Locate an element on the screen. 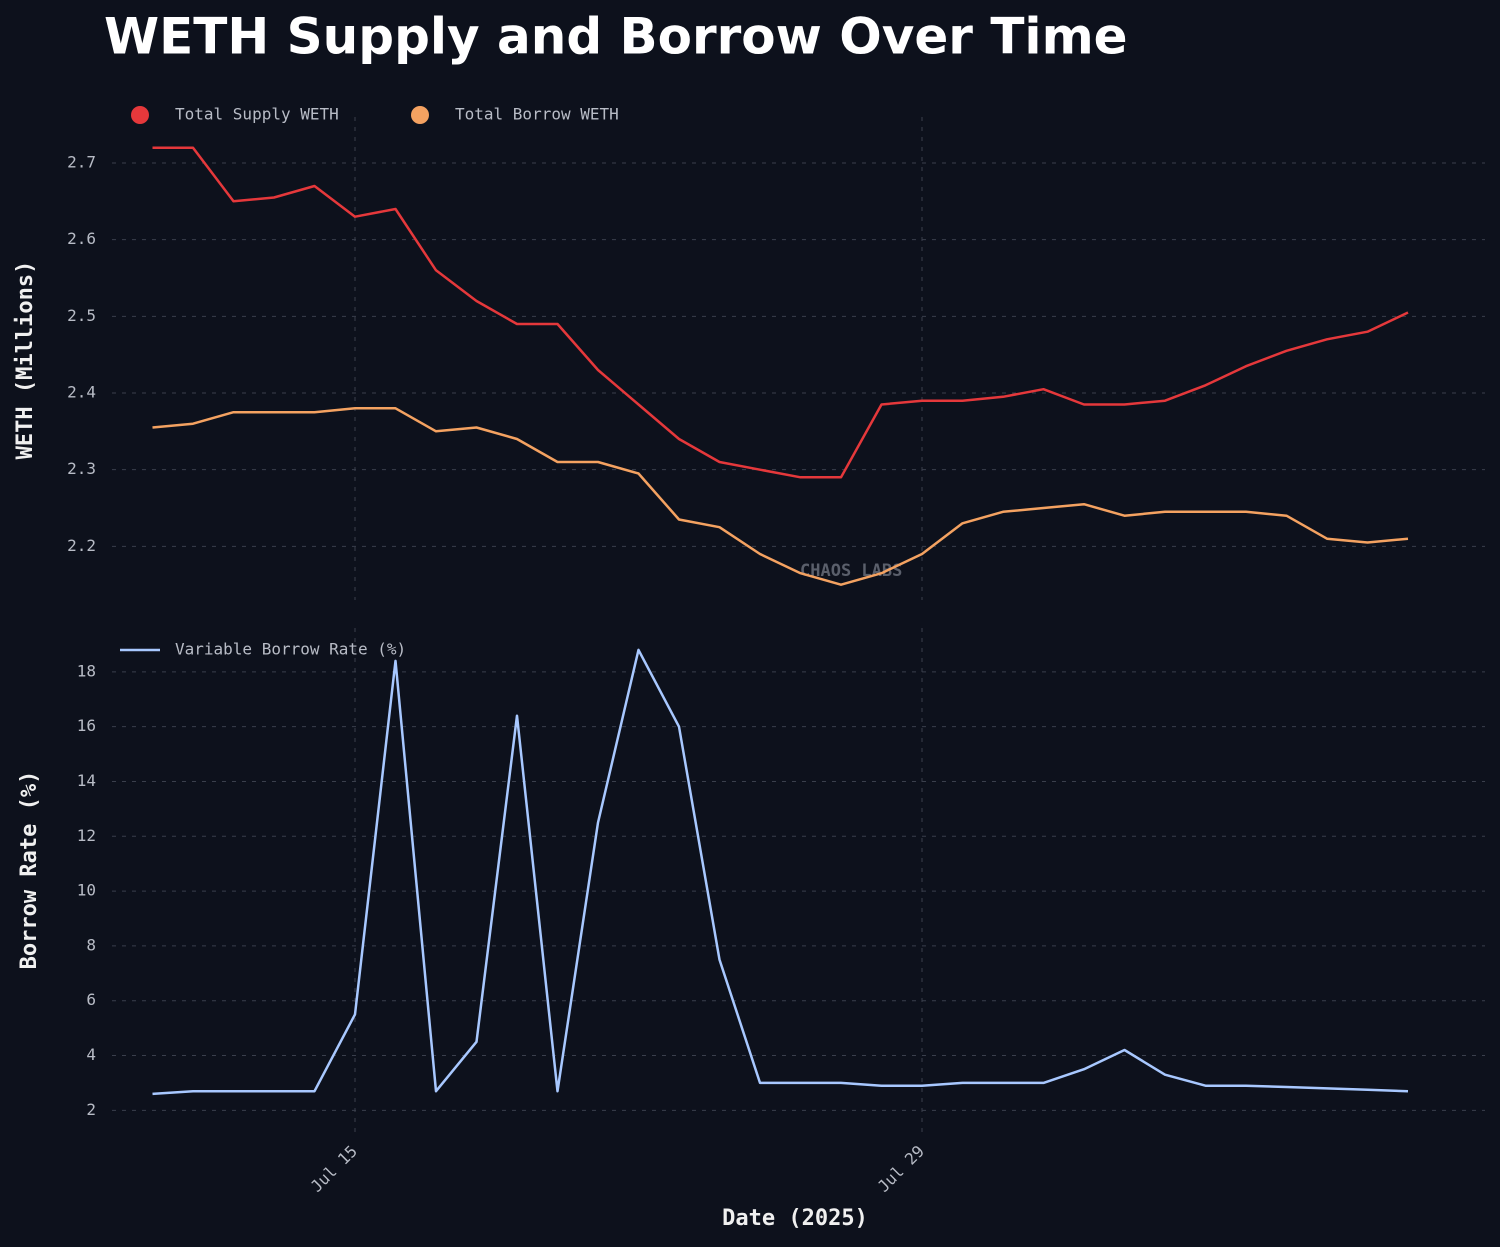 The image size is (1500, 1247). y-tick-label: 14 is located at coordinates (86, 780).